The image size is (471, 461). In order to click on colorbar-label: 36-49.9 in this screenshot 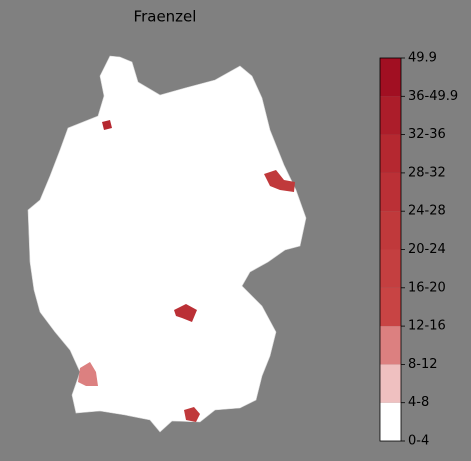, I will do `click(433, 96)`.